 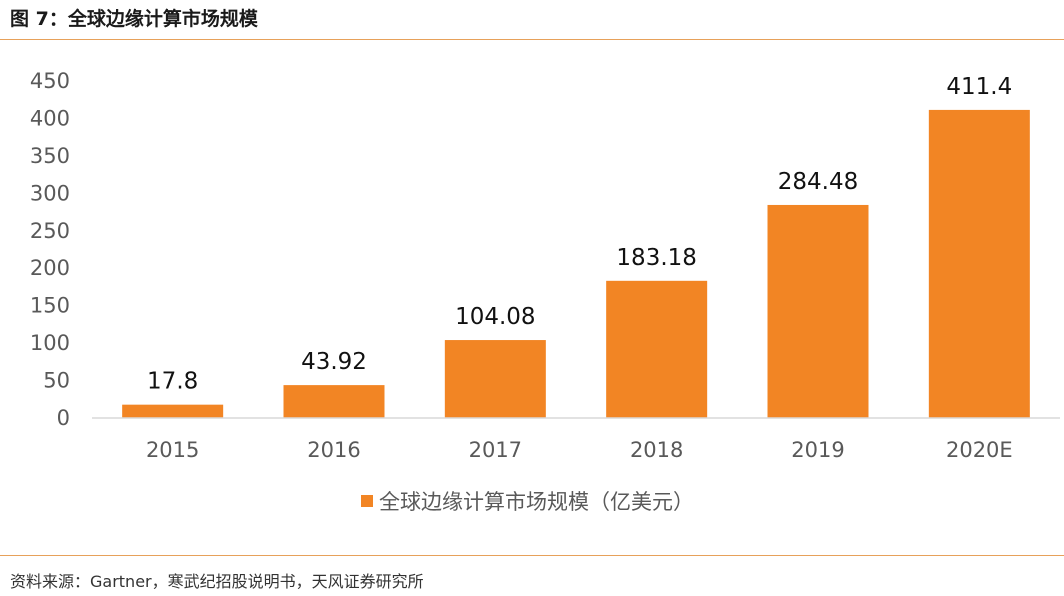 I want to click on x-tick-label: 2017, so click(x=495, y=450).